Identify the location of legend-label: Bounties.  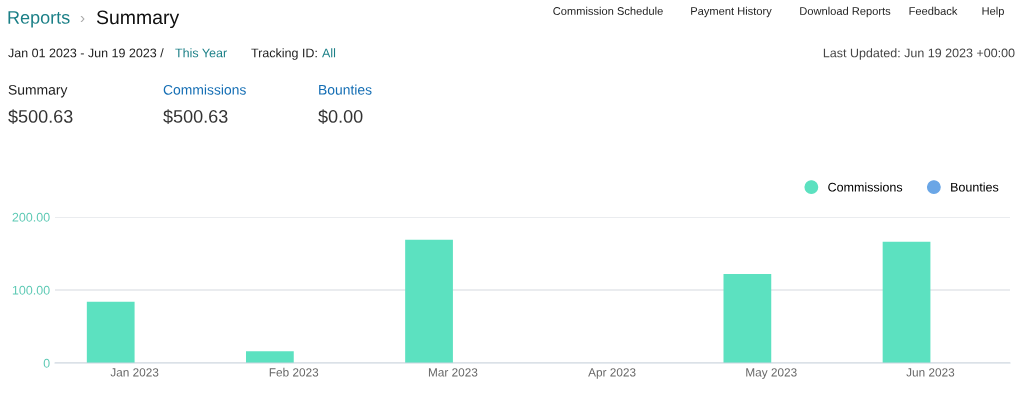
(975, 187).